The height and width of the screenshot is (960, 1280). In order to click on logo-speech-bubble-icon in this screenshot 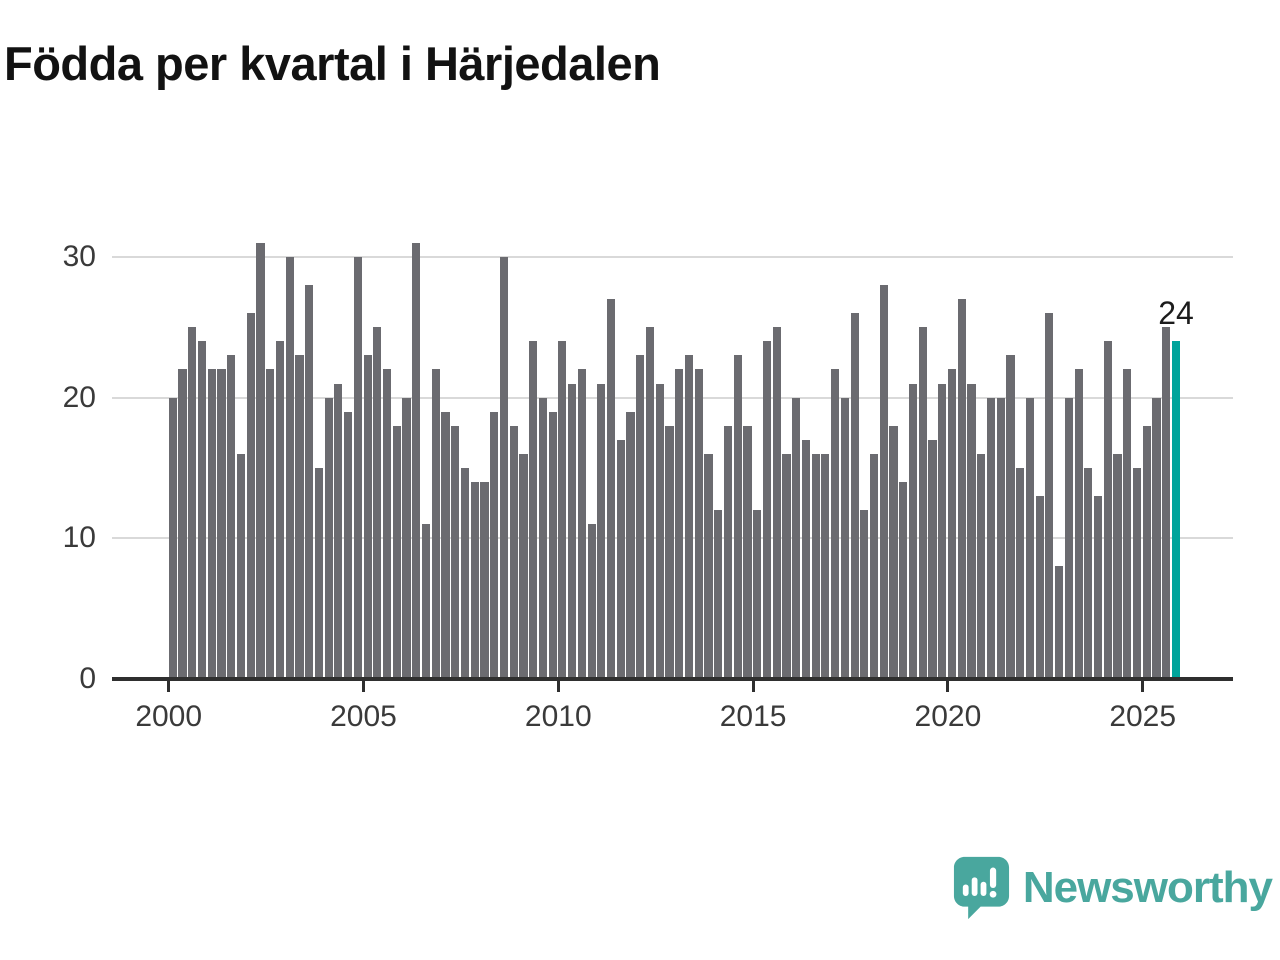, I will do `click(981, 888)`.